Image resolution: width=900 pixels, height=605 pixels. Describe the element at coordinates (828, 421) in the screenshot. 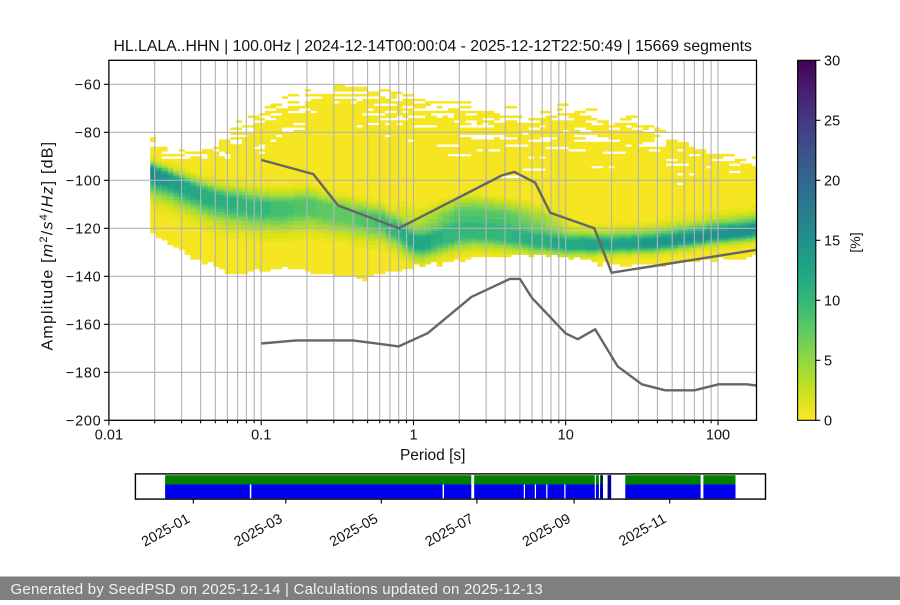

I see `svg-text: 0` at that location.